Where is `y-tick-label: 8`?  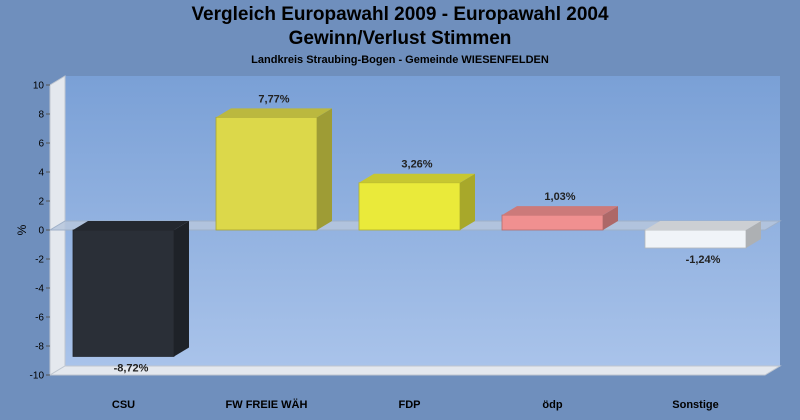
y-tick-label: 8 is located at coordinates (41, 115).